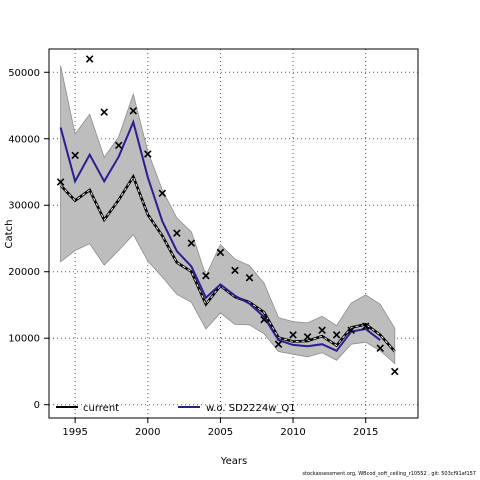  I want to click on legend-current-label: current, so click(101, 408).